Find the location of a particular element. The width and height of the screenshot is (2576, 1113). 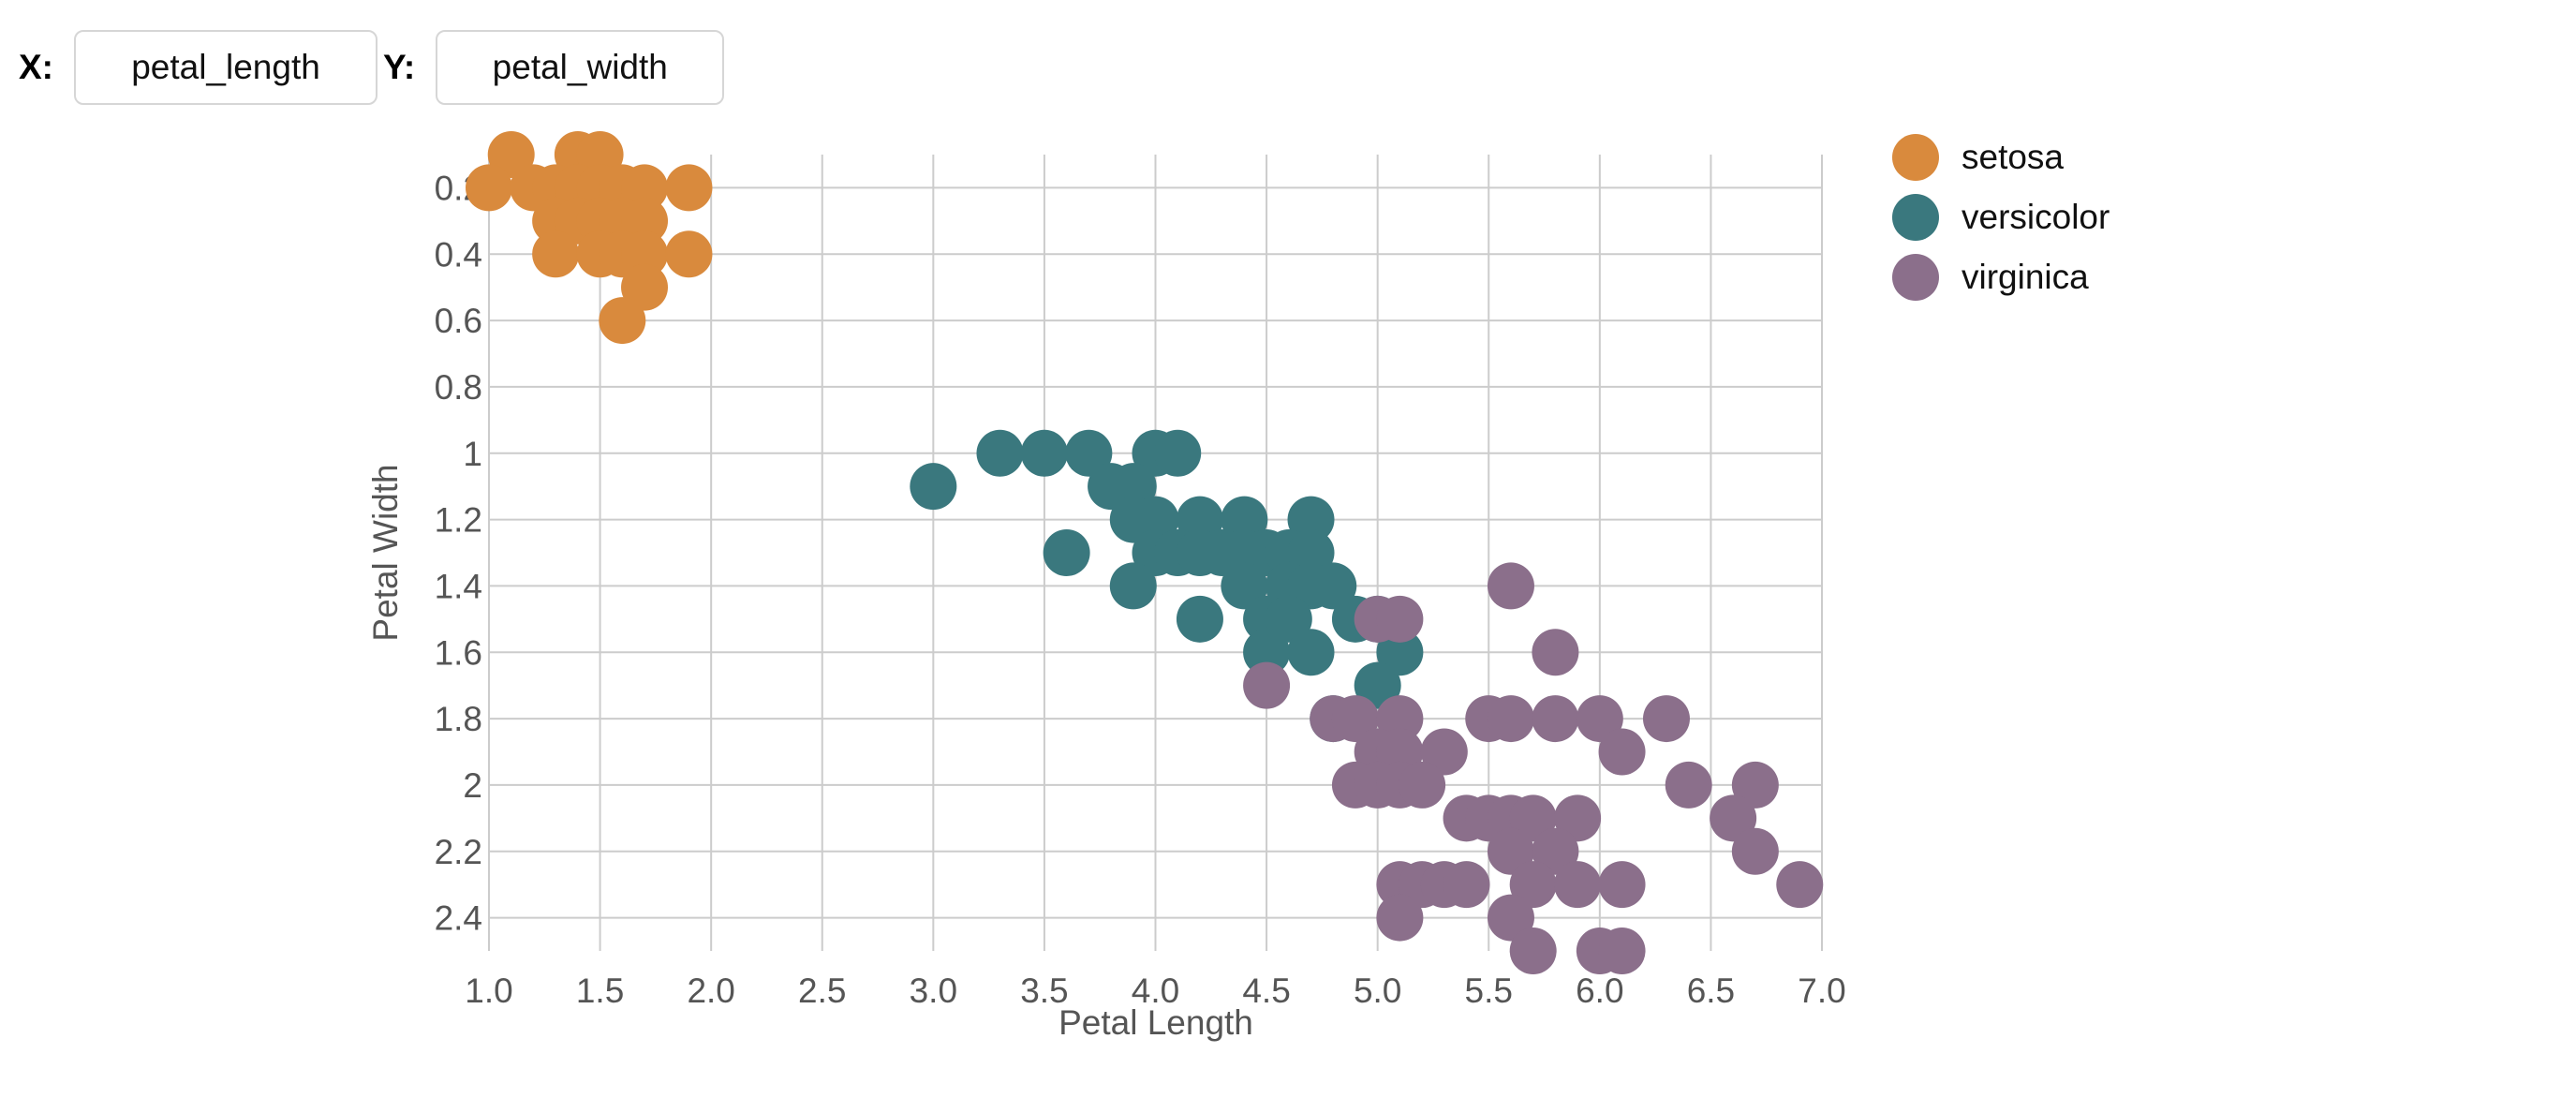

y-tick-label: 2.4 is located at coordinates (458, 918).